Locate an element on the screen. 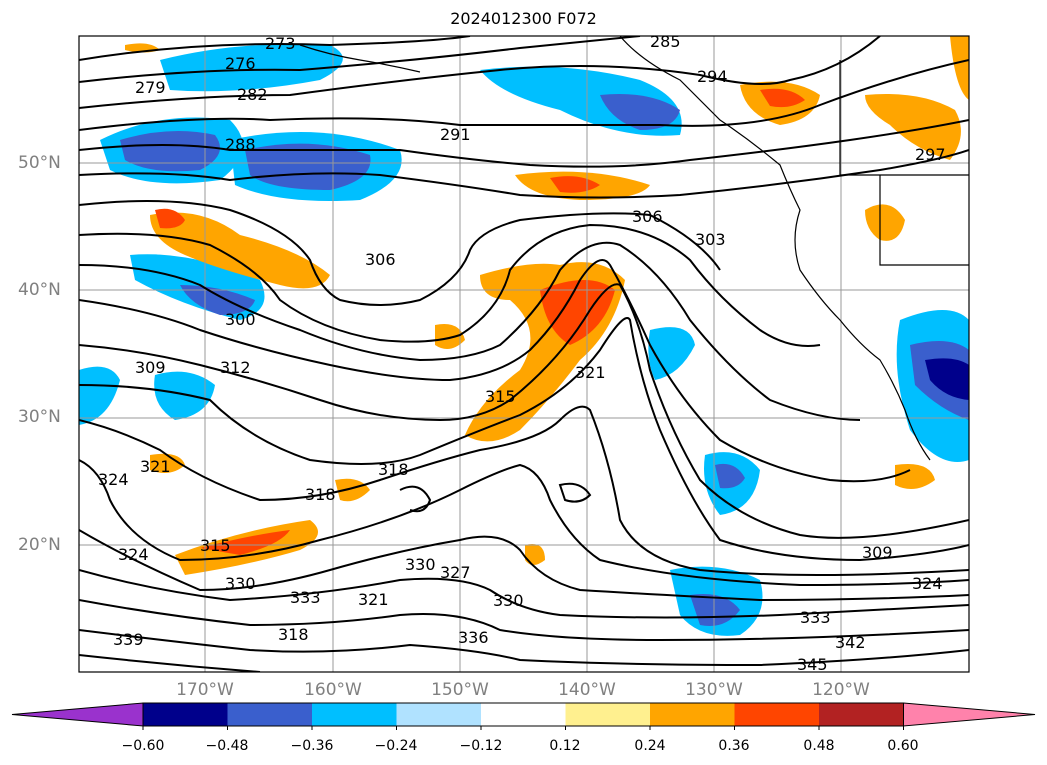 This screenshot has width=1047, height=765. colorbar-tick: 0.36 is located at coordinates (734, 746).